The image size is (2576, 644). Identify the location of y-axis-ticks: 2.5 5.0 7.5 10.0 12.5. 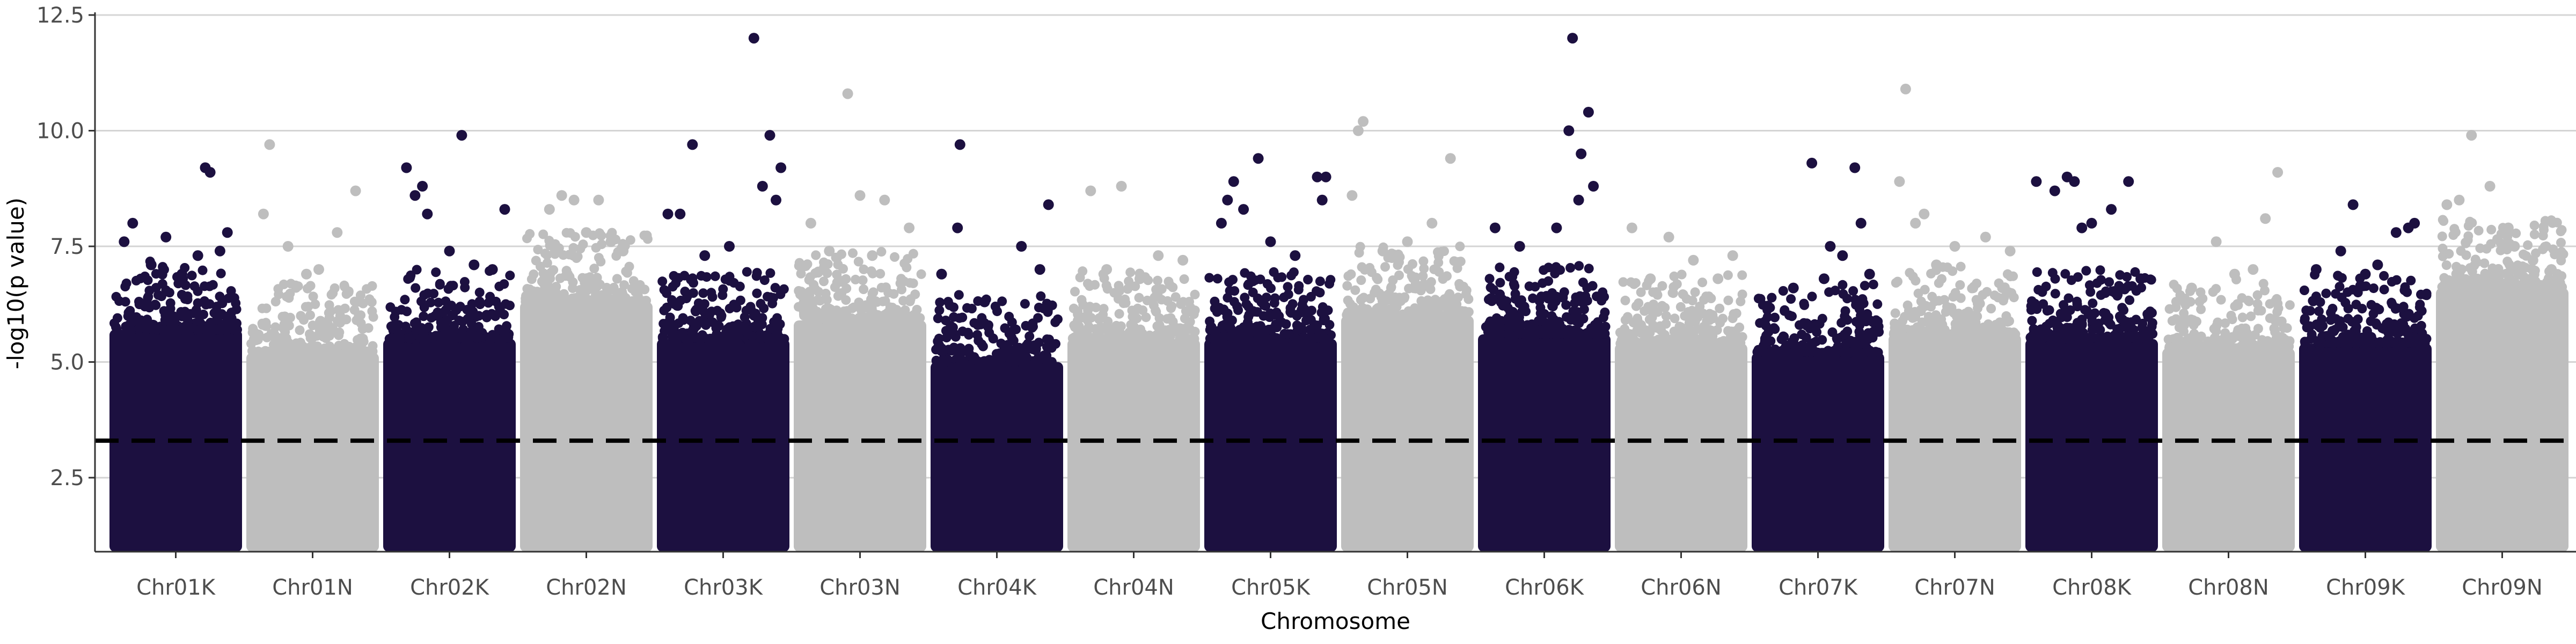
(65, 247).